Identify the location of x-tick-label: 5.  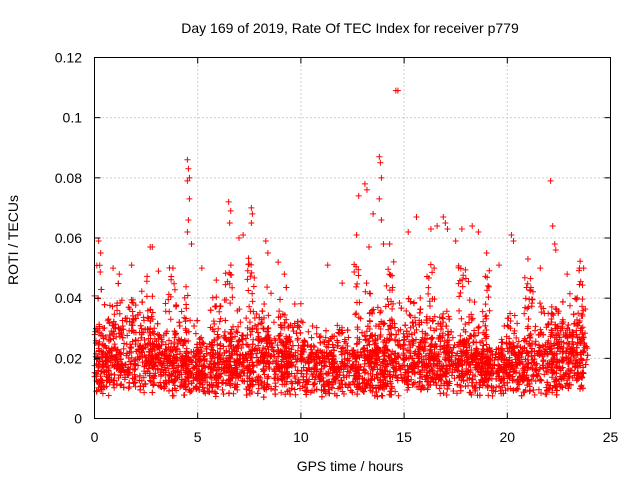
(198, 437).